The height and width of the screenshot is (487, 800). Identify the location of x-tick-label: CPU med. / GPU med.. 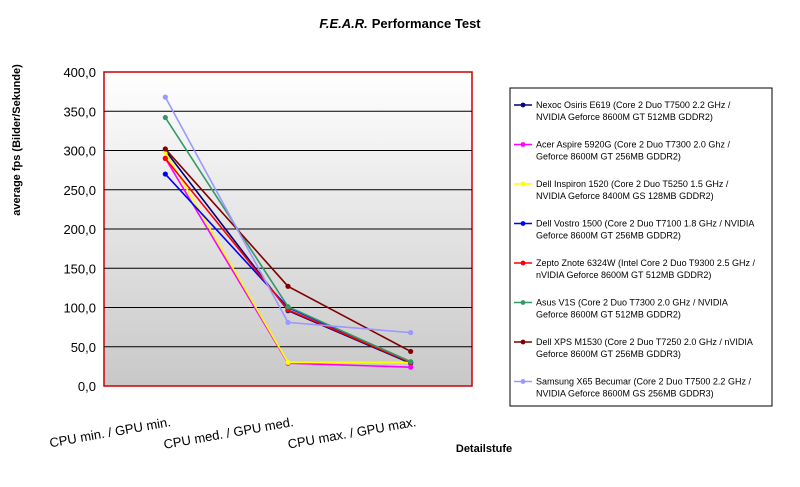
(228, 433).